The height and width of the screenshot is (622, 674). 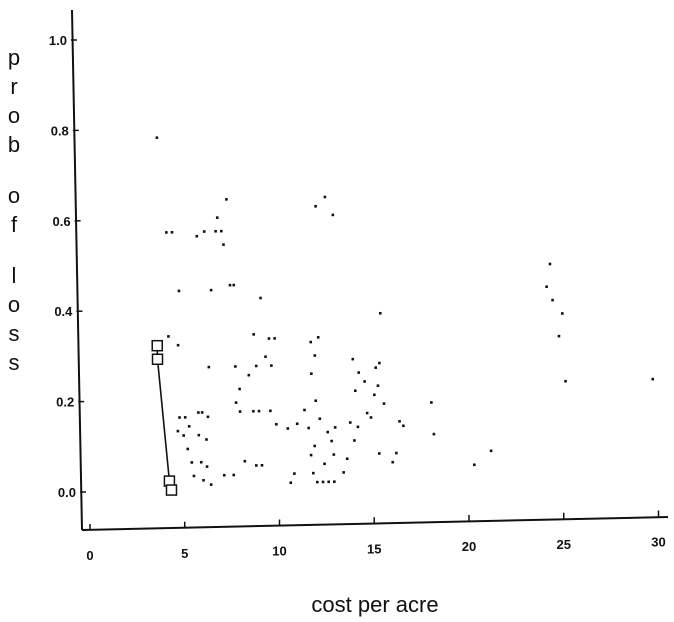 What do you see at coordinates (63, 311) in the screenshot?
I see `y-tick-label: 0.4` at bounding box center [63, 311].